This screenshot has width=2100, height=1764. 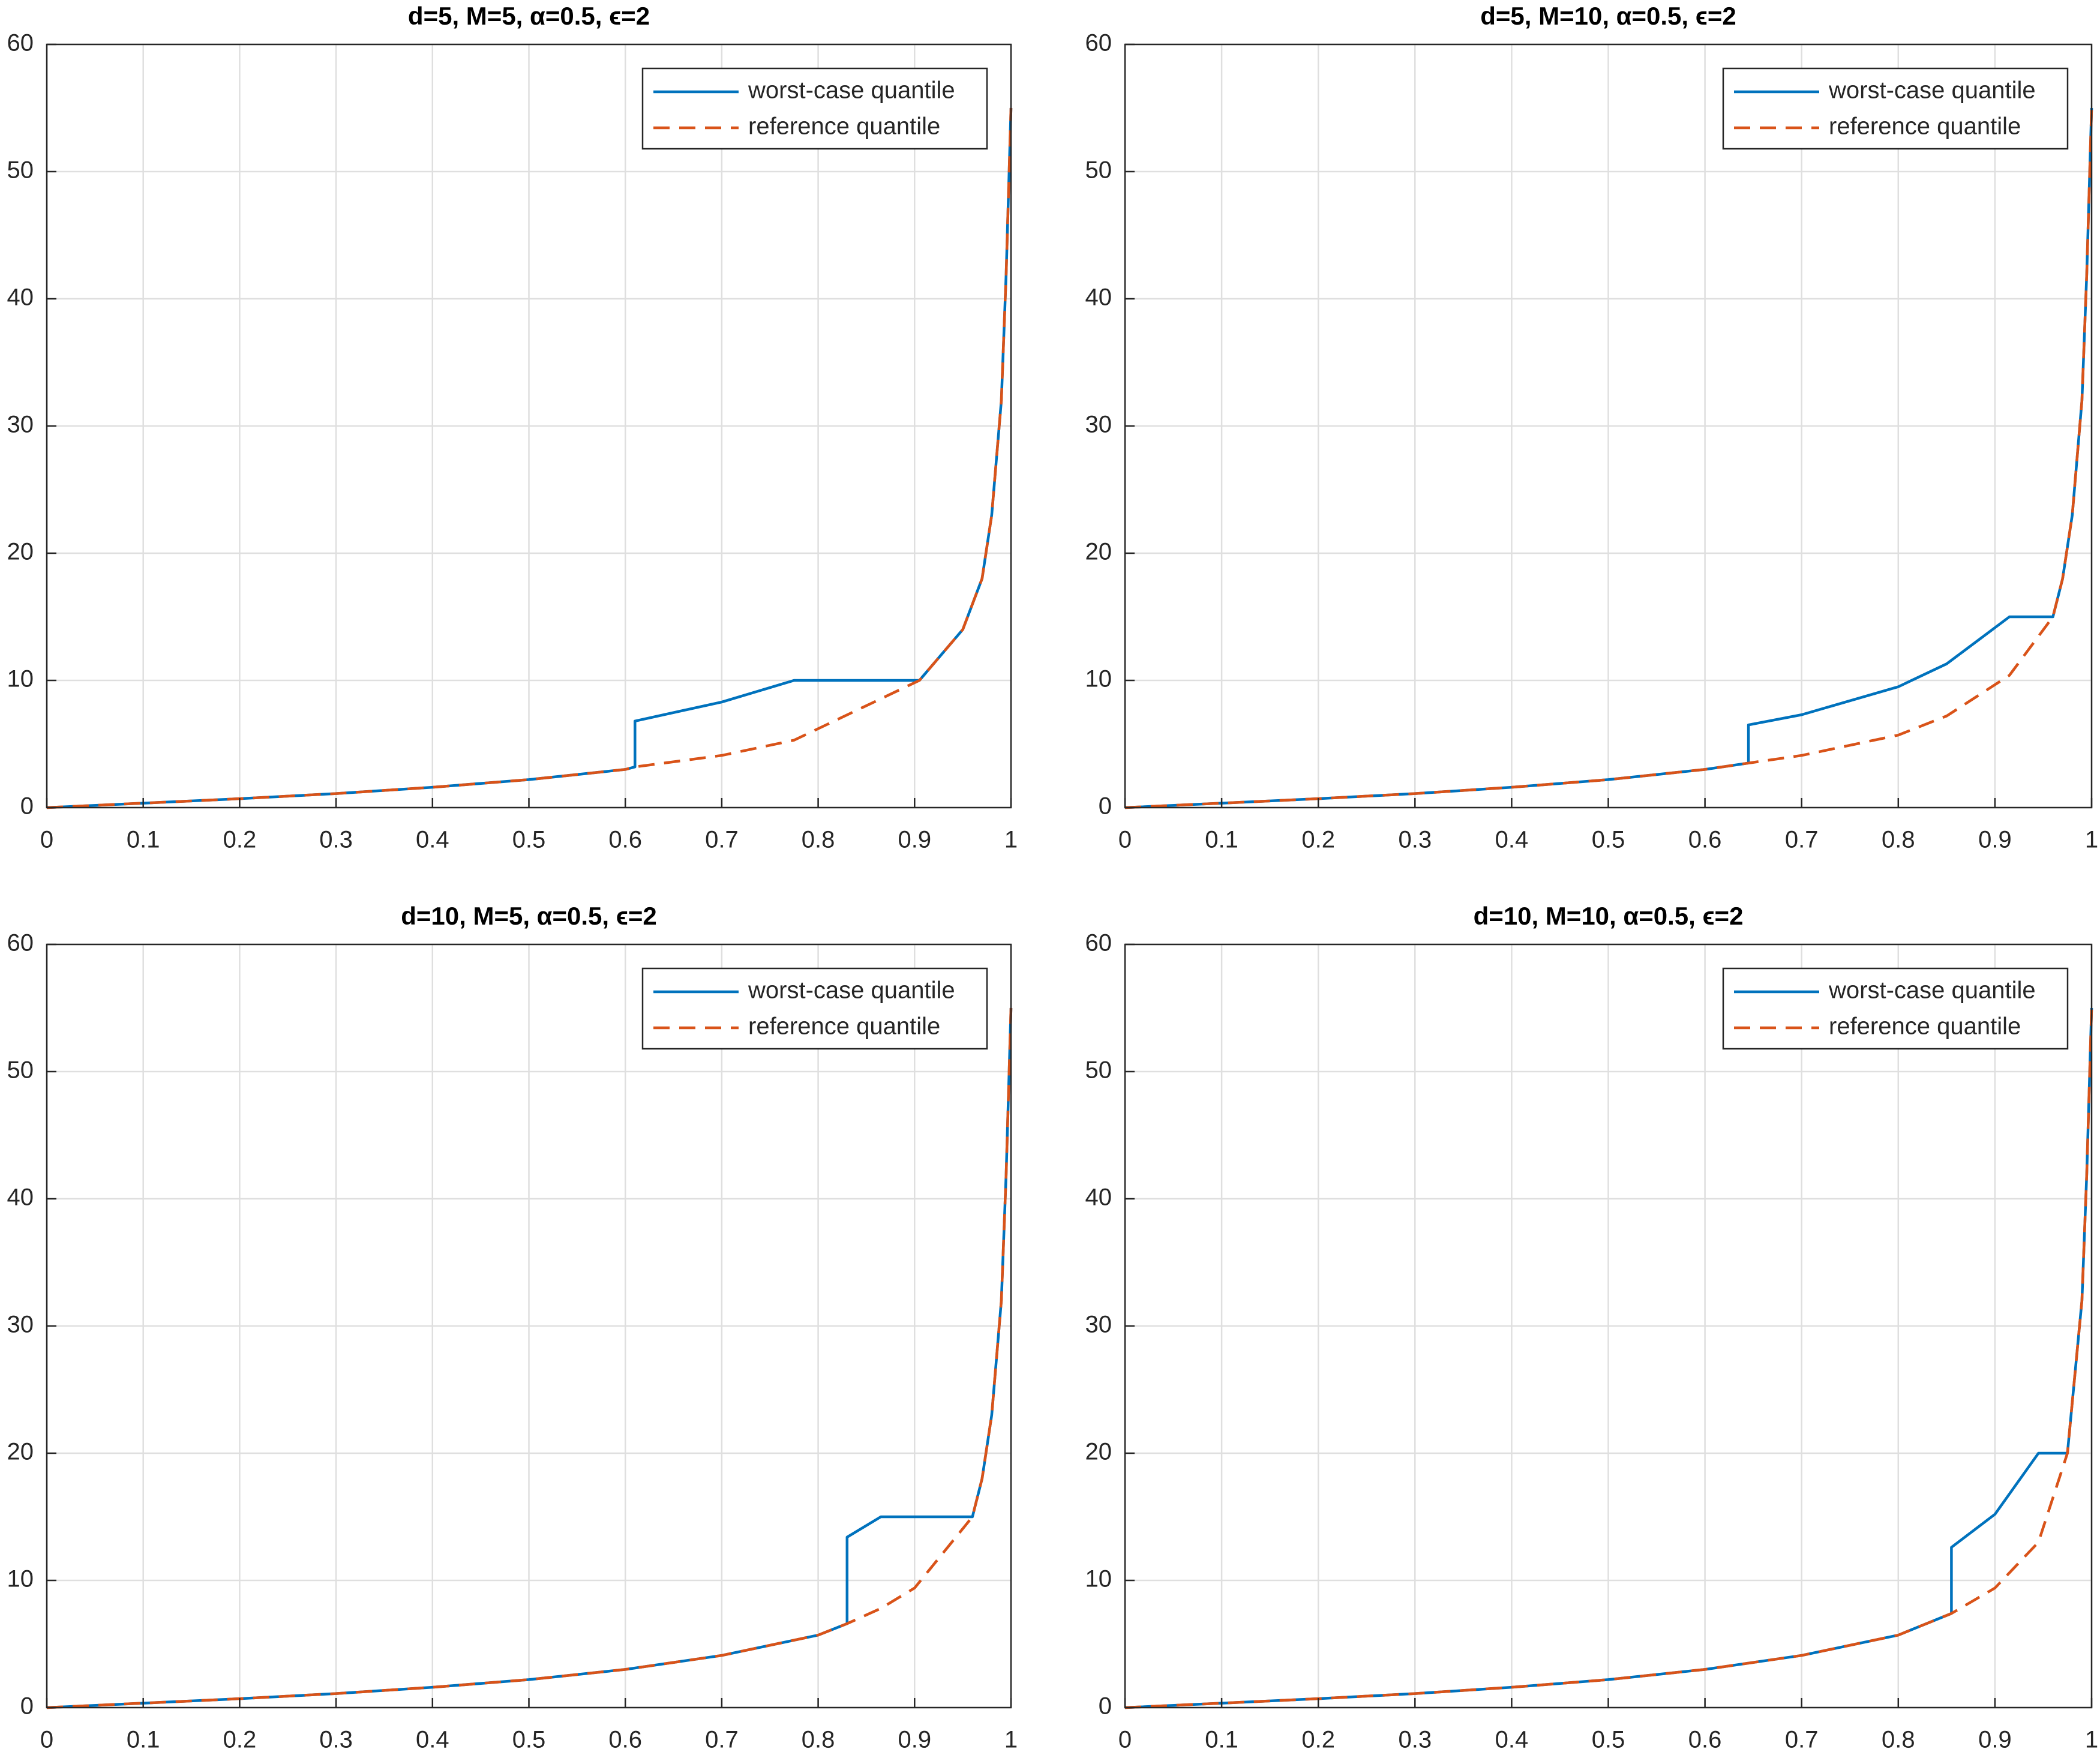 What do you see at coordinates (529, 916) in the screenshot?
I see `chart-title: d=10, M=5, α=0.5, ϵ=2` at bounding box center [529, 916].